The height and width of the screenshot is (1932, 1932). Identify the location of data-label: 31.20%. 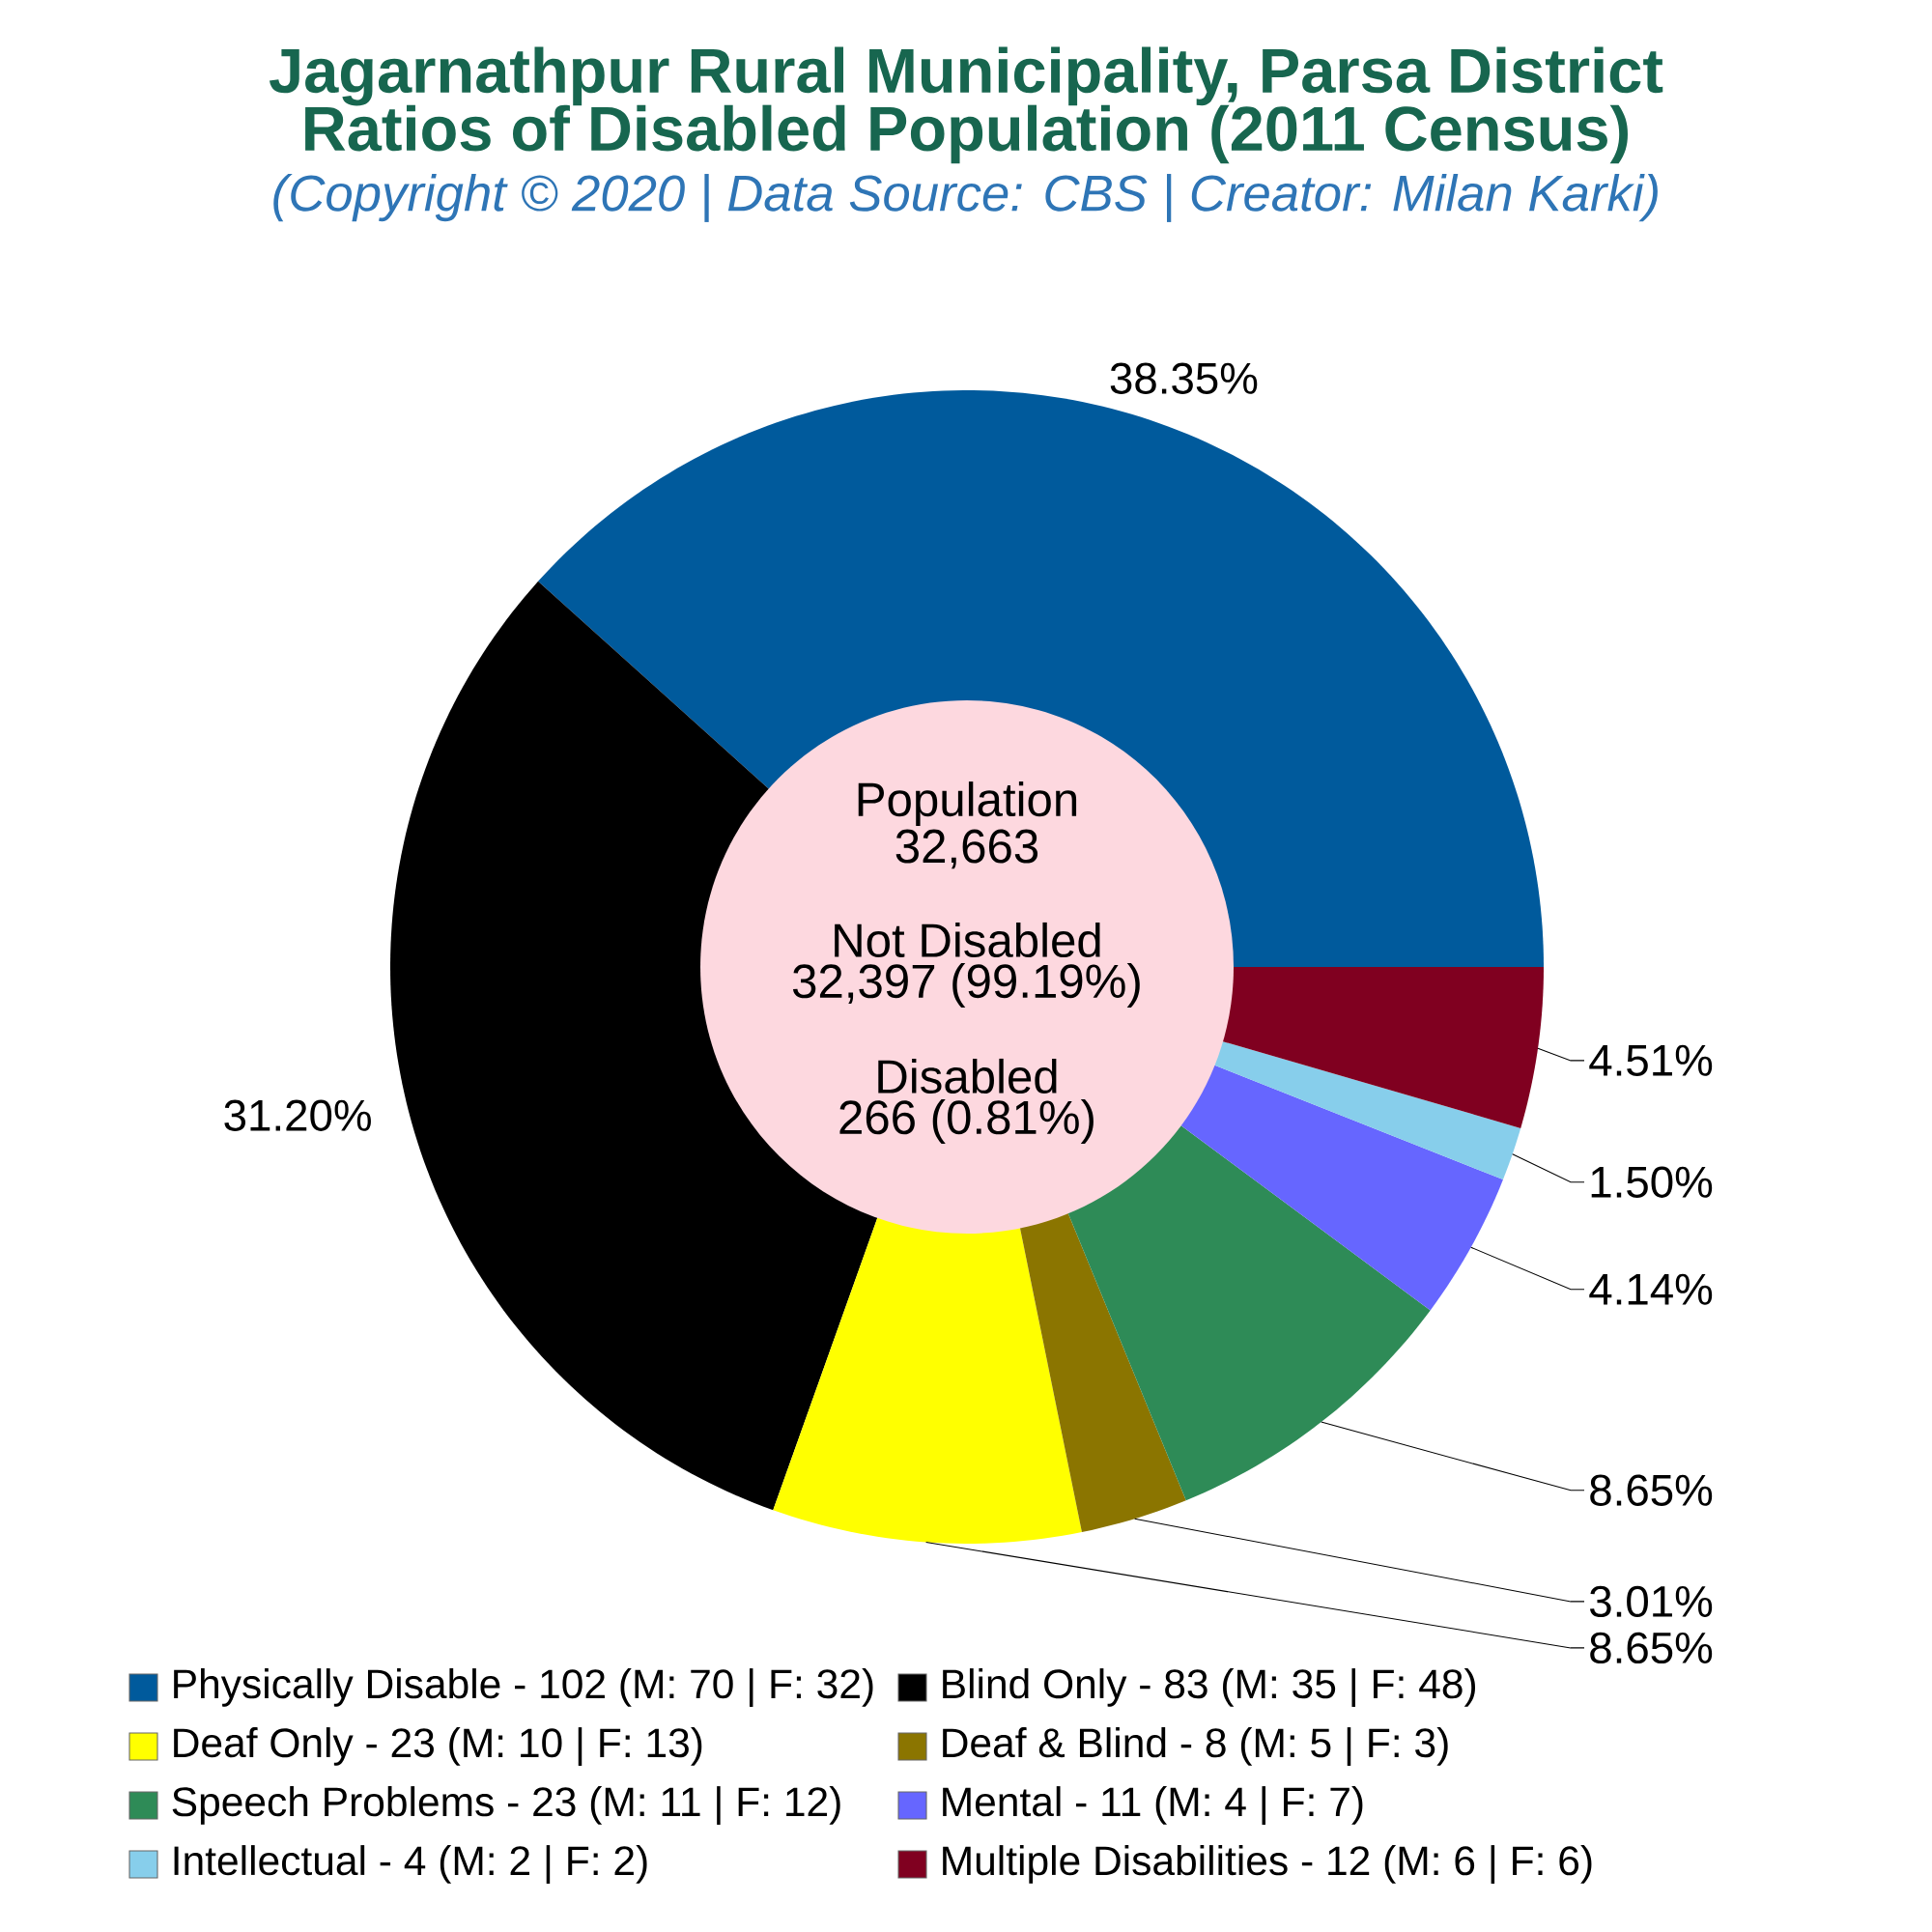
(297, 1115).